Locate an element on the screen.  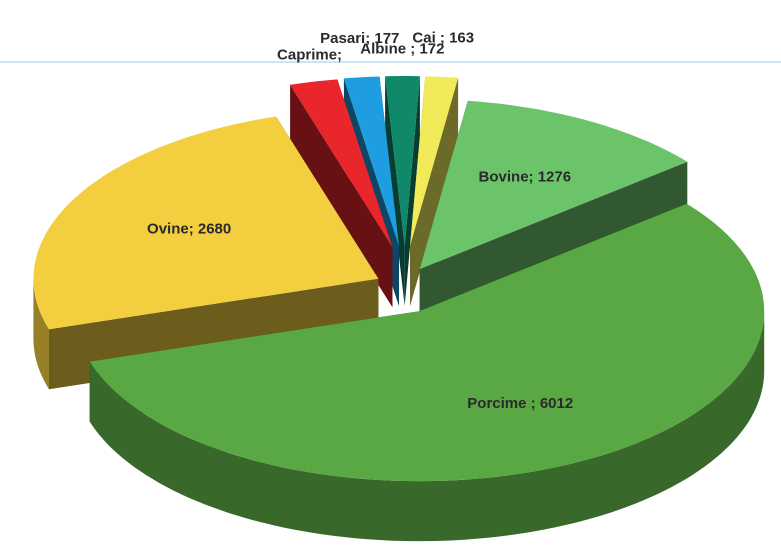
data-label: Bovine; 1276 is located at coordinates (525, 176).